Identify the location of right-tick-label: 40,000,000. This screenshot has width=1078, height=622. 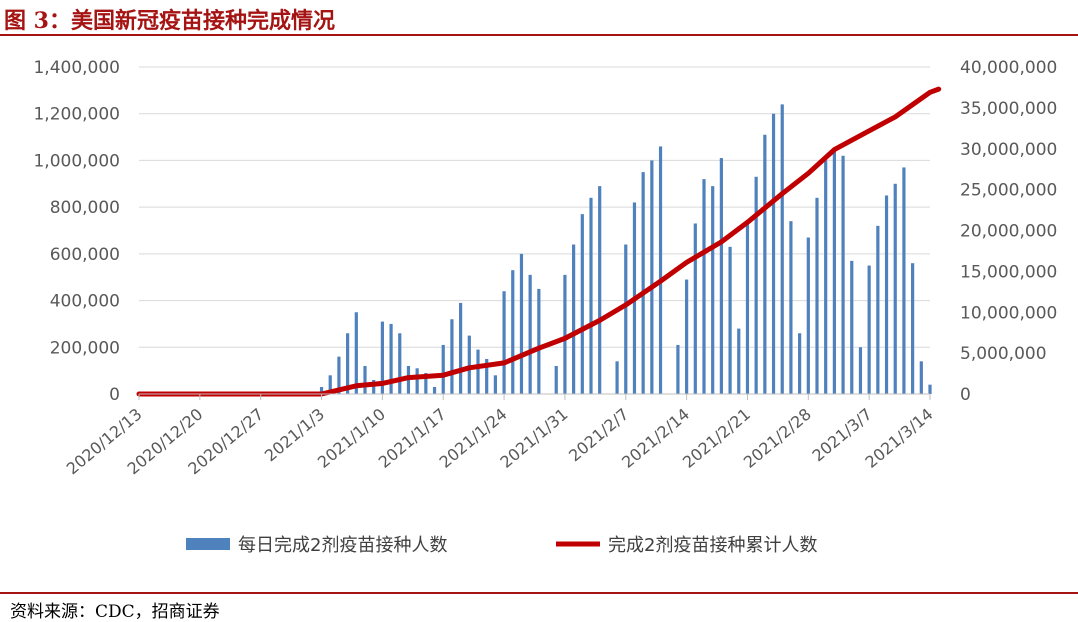
(1008, 68).